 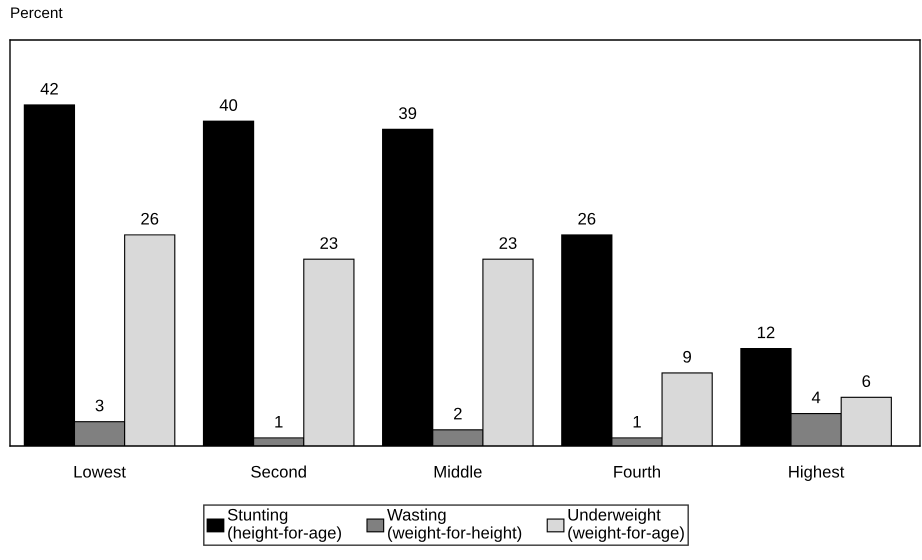 What do you see at coordinates (816, 473) in the screenshot?
I see `x-tick-label: Highest` at bounding box center [816, 473].